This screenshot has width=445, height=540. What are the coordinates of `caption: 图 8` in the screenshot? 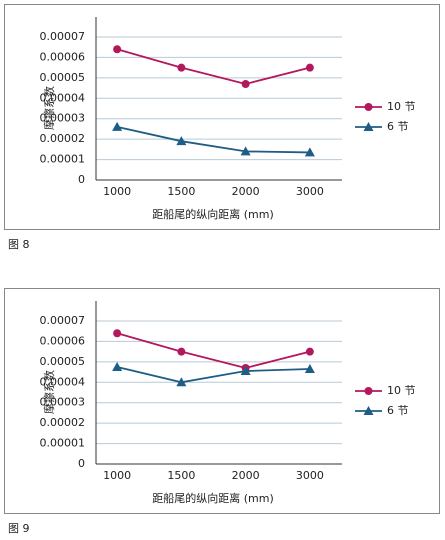 It's located at (19, 244).